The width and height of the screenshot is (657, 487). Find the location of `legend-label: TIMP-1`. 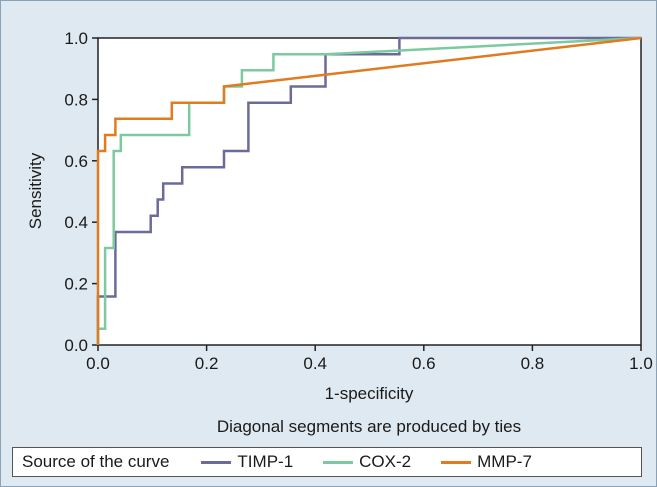

legend-label: TIMP-1 is located at coordinates (265, 461).